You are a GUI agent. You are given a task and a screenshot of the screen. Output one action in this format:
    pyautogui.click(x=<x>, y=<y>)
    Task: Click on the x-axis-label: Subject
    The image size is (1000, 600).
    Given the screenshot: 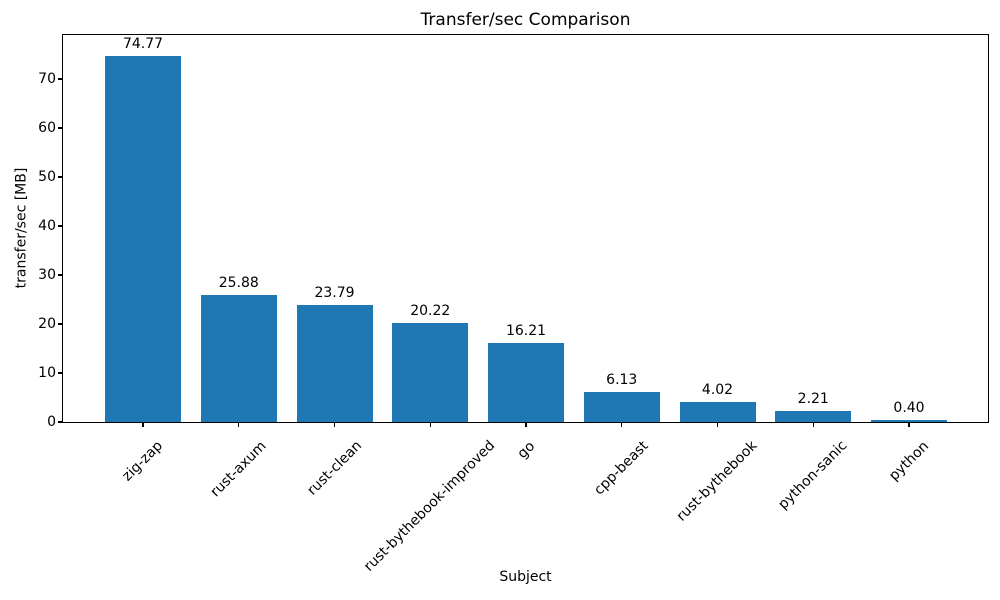 What is the action you would take?
    pyautogui.click(x=525, y=577)
    